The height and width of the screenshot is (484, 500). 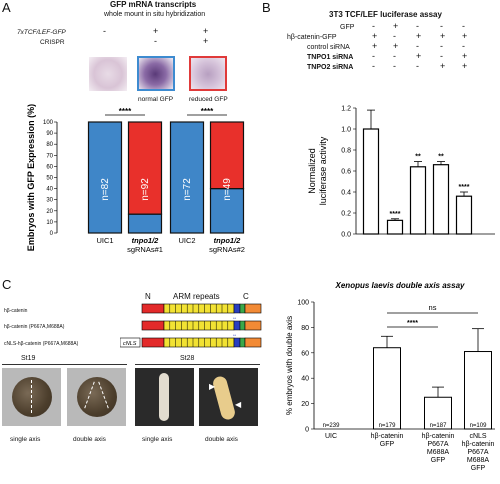 I want to click on domain-label-arm: ARM repeats, so click(x=196, y=296).